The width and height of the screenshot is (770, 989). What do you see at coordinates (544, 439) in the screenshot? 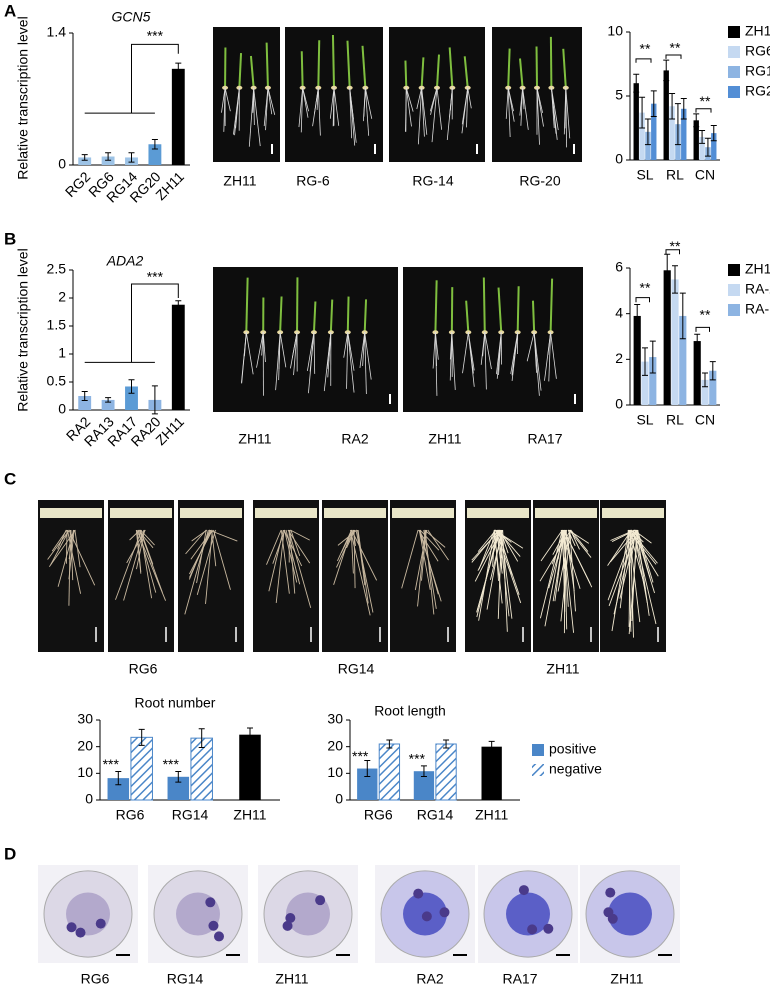
I see `caption: RA17` at bounding box center [544, 439].